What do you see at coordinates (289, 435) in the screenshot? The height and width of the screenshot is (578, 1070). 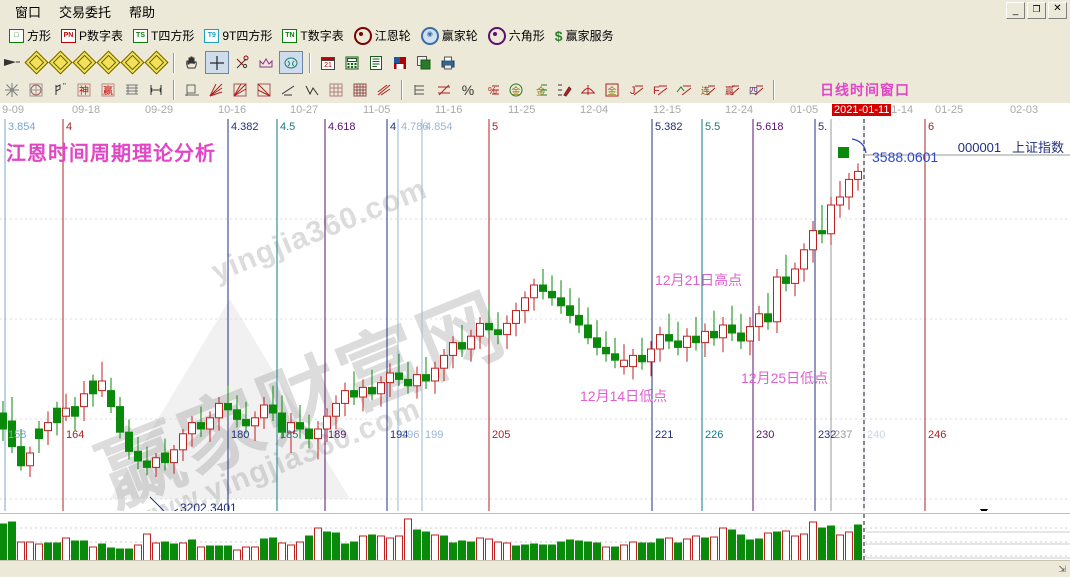 I see `gann-count-label: 185` at bounding box center [289, 435].